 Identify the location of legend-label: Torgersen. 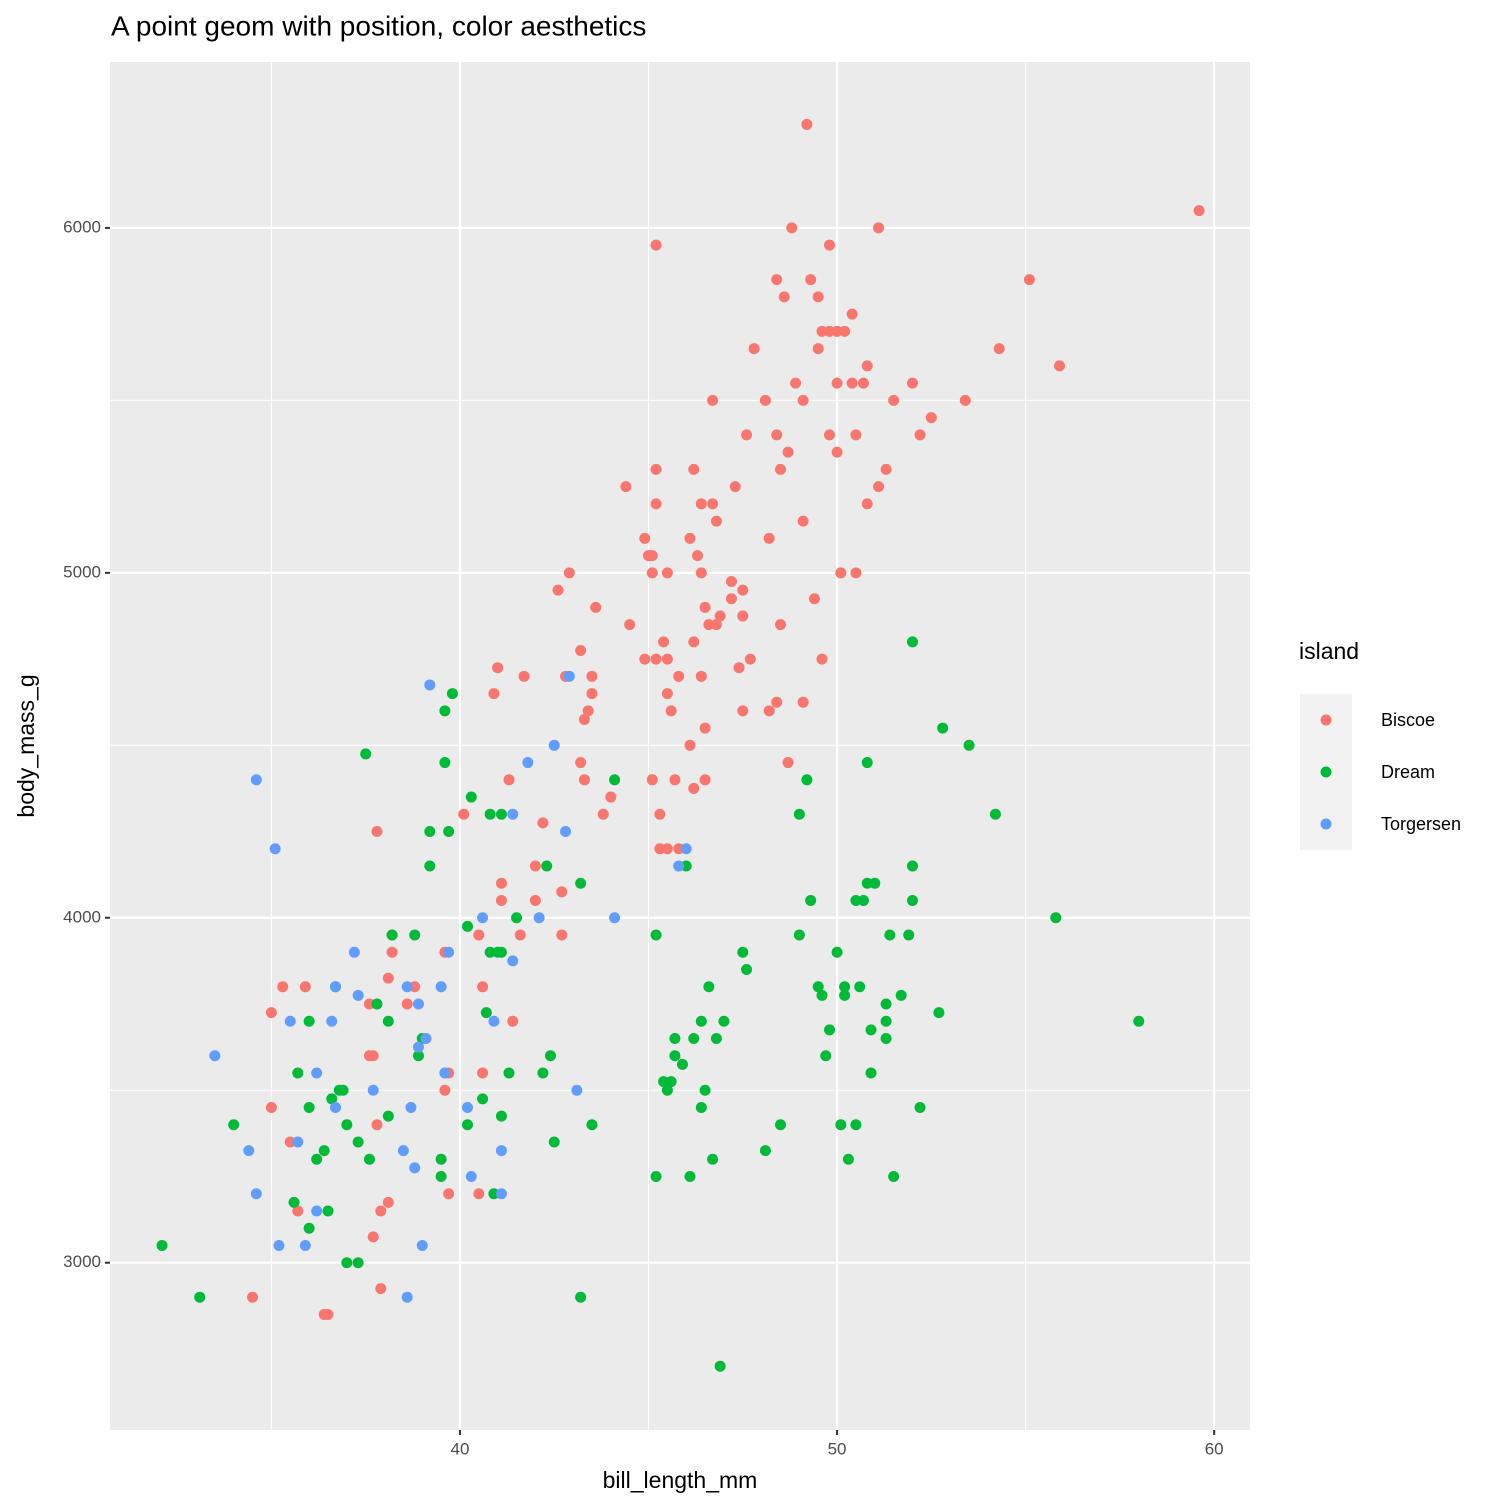
(1421, 824).